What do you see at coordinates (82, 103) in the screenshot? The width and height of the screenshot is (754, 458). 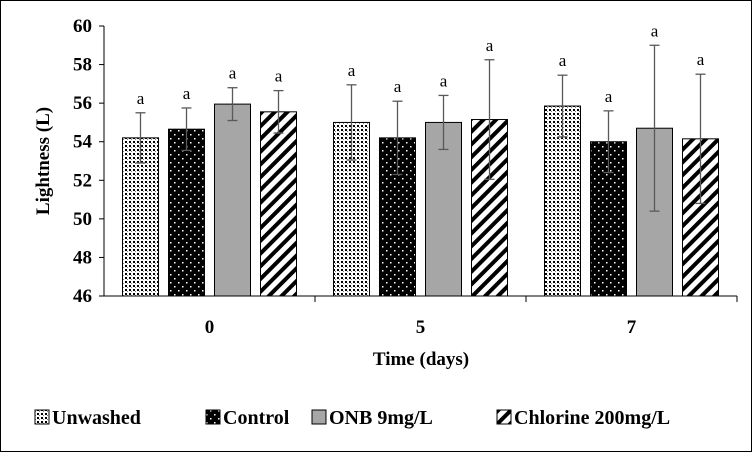 I see `y-tick-label: 56` at bounding box center [82, 103].